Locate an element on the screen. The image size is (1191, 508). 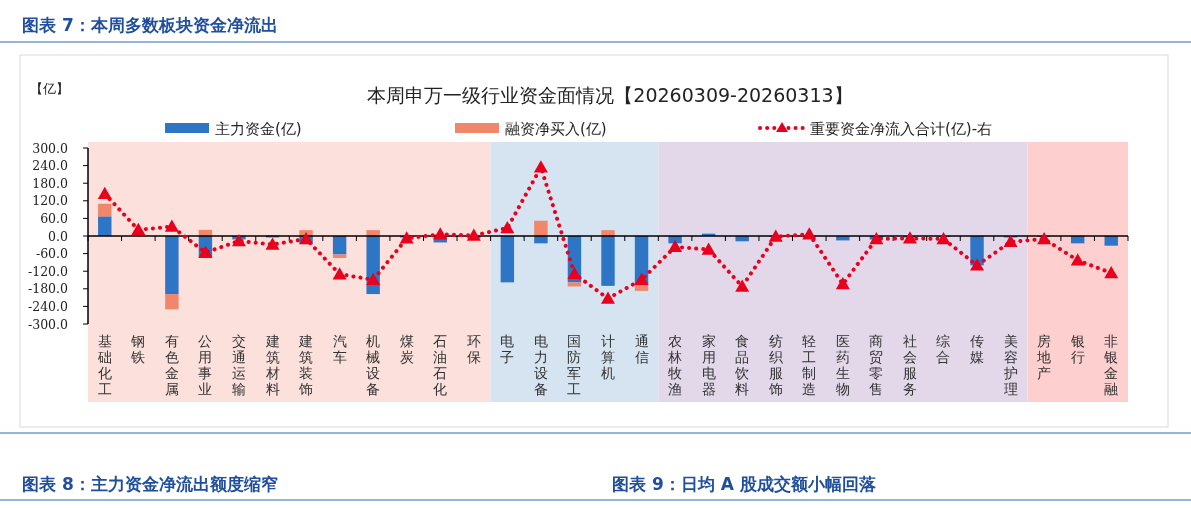
x-tick-label: 社会服务 is located at coordinates (909, 365).